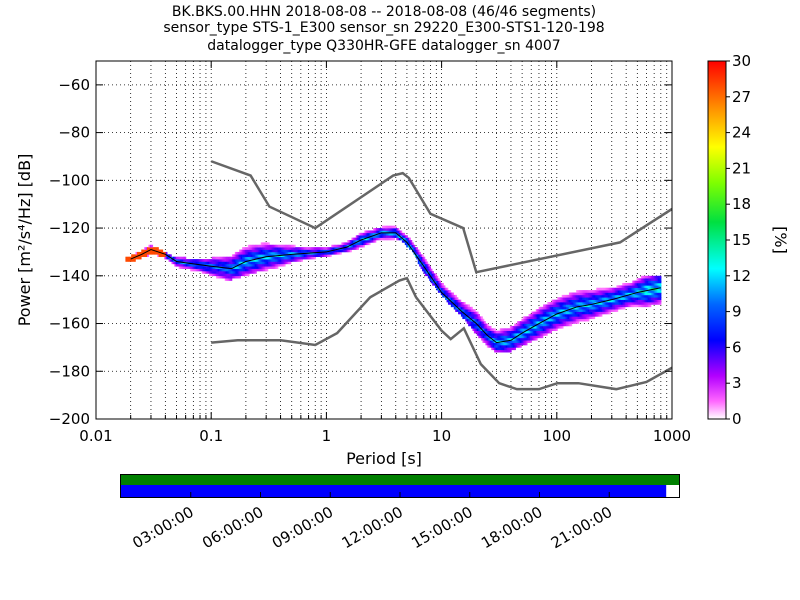 The image size is (800, 600). What do you see at coordinates (74, 133) in the screenshot?
I see `y-tick-label: −80` at bounding box center [74, 133].